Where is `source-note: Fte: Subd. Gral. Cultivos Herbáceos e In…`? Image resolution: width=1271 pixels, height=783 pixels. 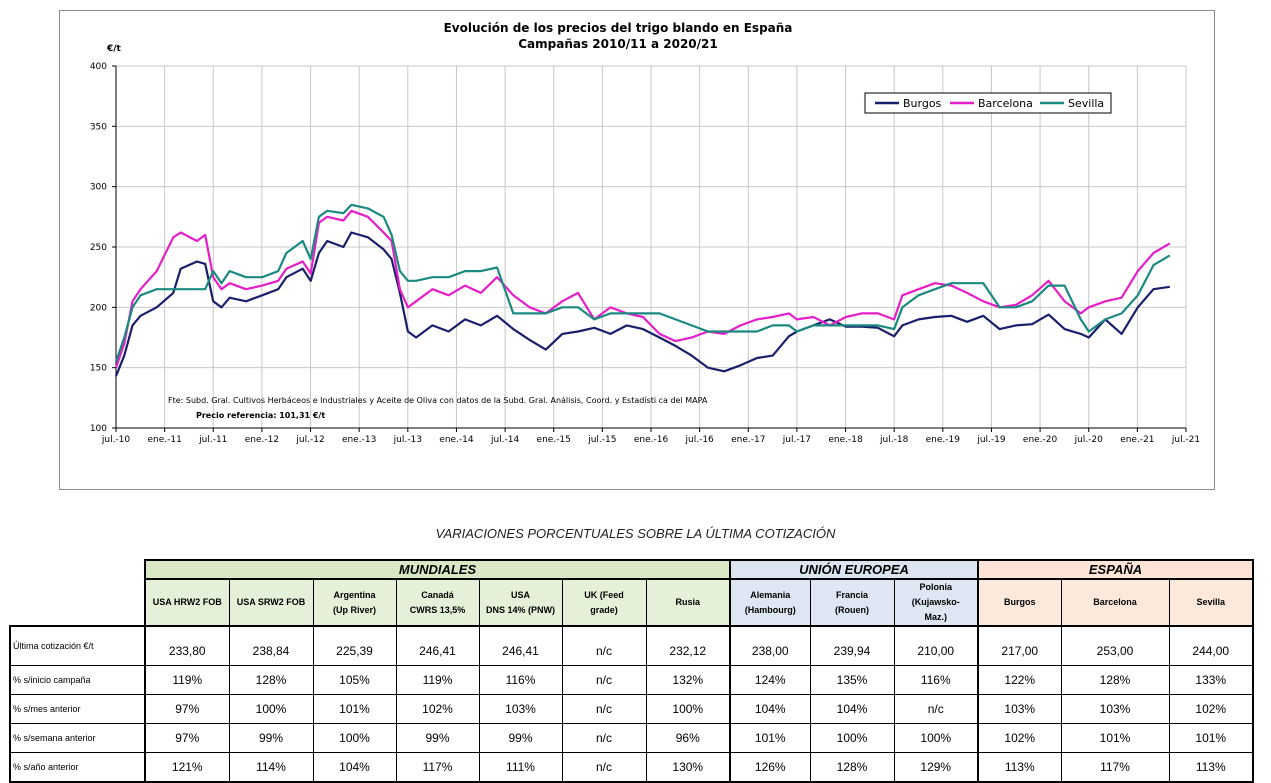
source-note: Fte: Subd. Gral. Cultivos Herbáceos e In… is located at coordinates (438, 400).